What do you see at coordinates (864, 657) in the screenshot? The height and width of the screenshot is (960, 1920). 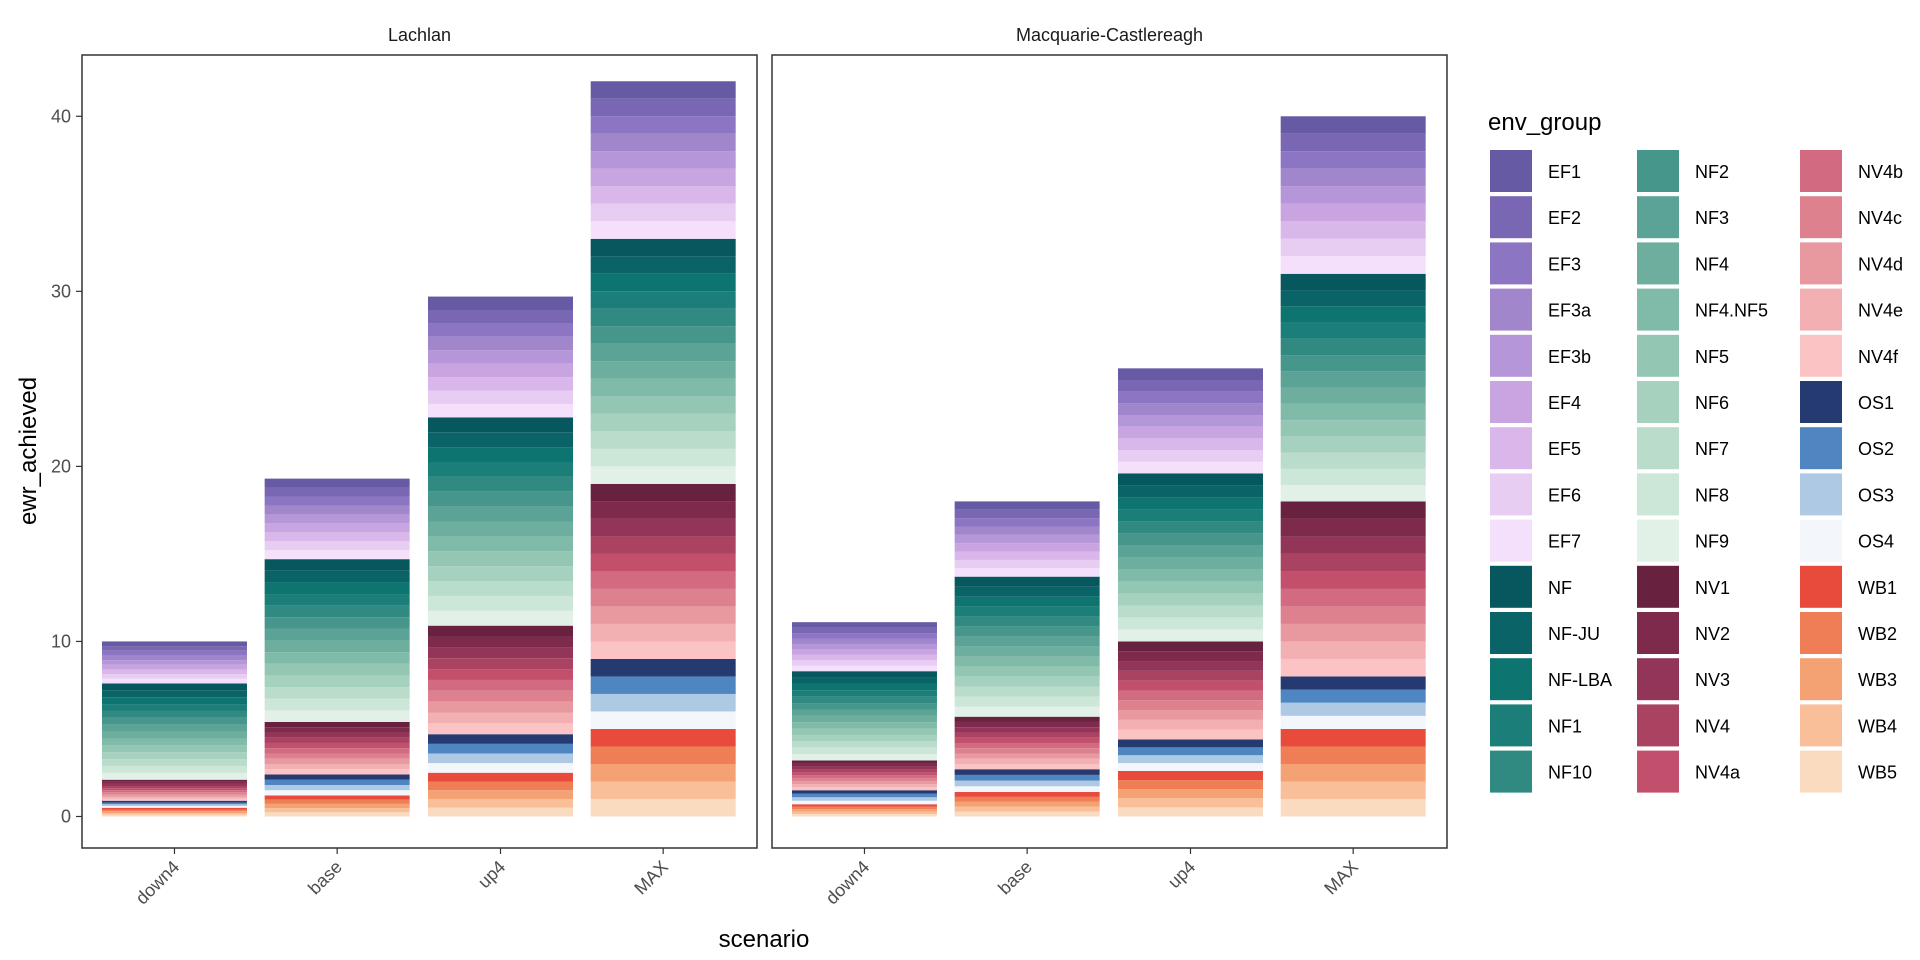 I see `bar-segment-ef5` at bounding box center [864, 657].